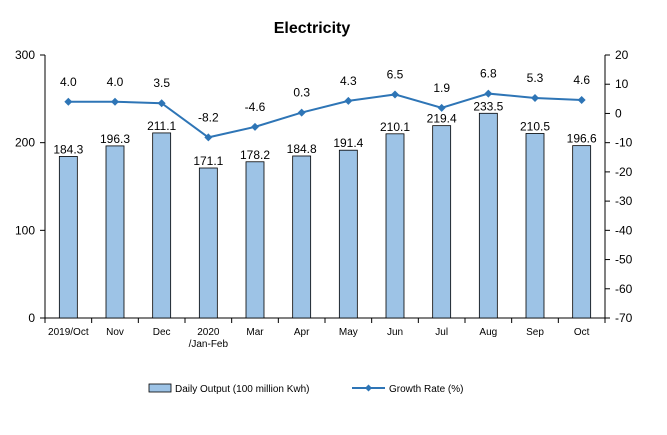 This screenshot has width=667, height=435. What do you see at coordinates (395, 74) in the screenshot?
I see `growth-rate-label: 6.5` at bounding box center [395, 74].